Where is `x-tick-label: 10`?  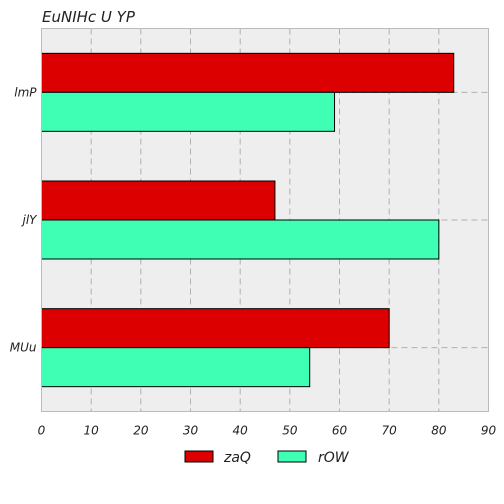 x-tick-label: 10 is located at coordinates (92, 431).